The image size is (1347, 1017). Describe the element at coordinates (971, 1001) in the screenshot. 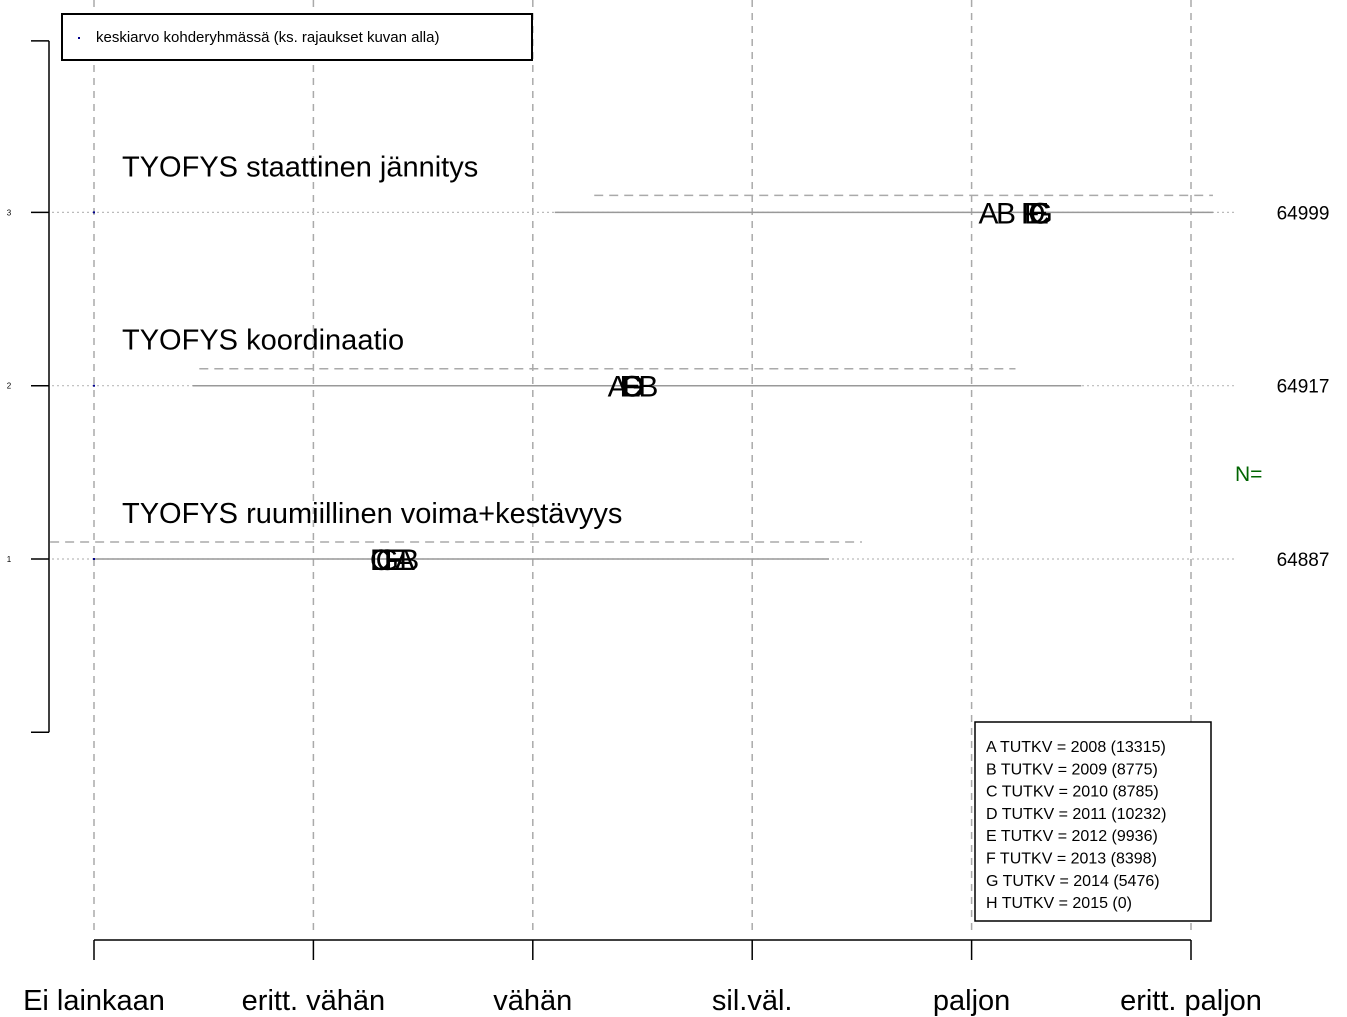

I see `x-tick-label: paljon` at that location.